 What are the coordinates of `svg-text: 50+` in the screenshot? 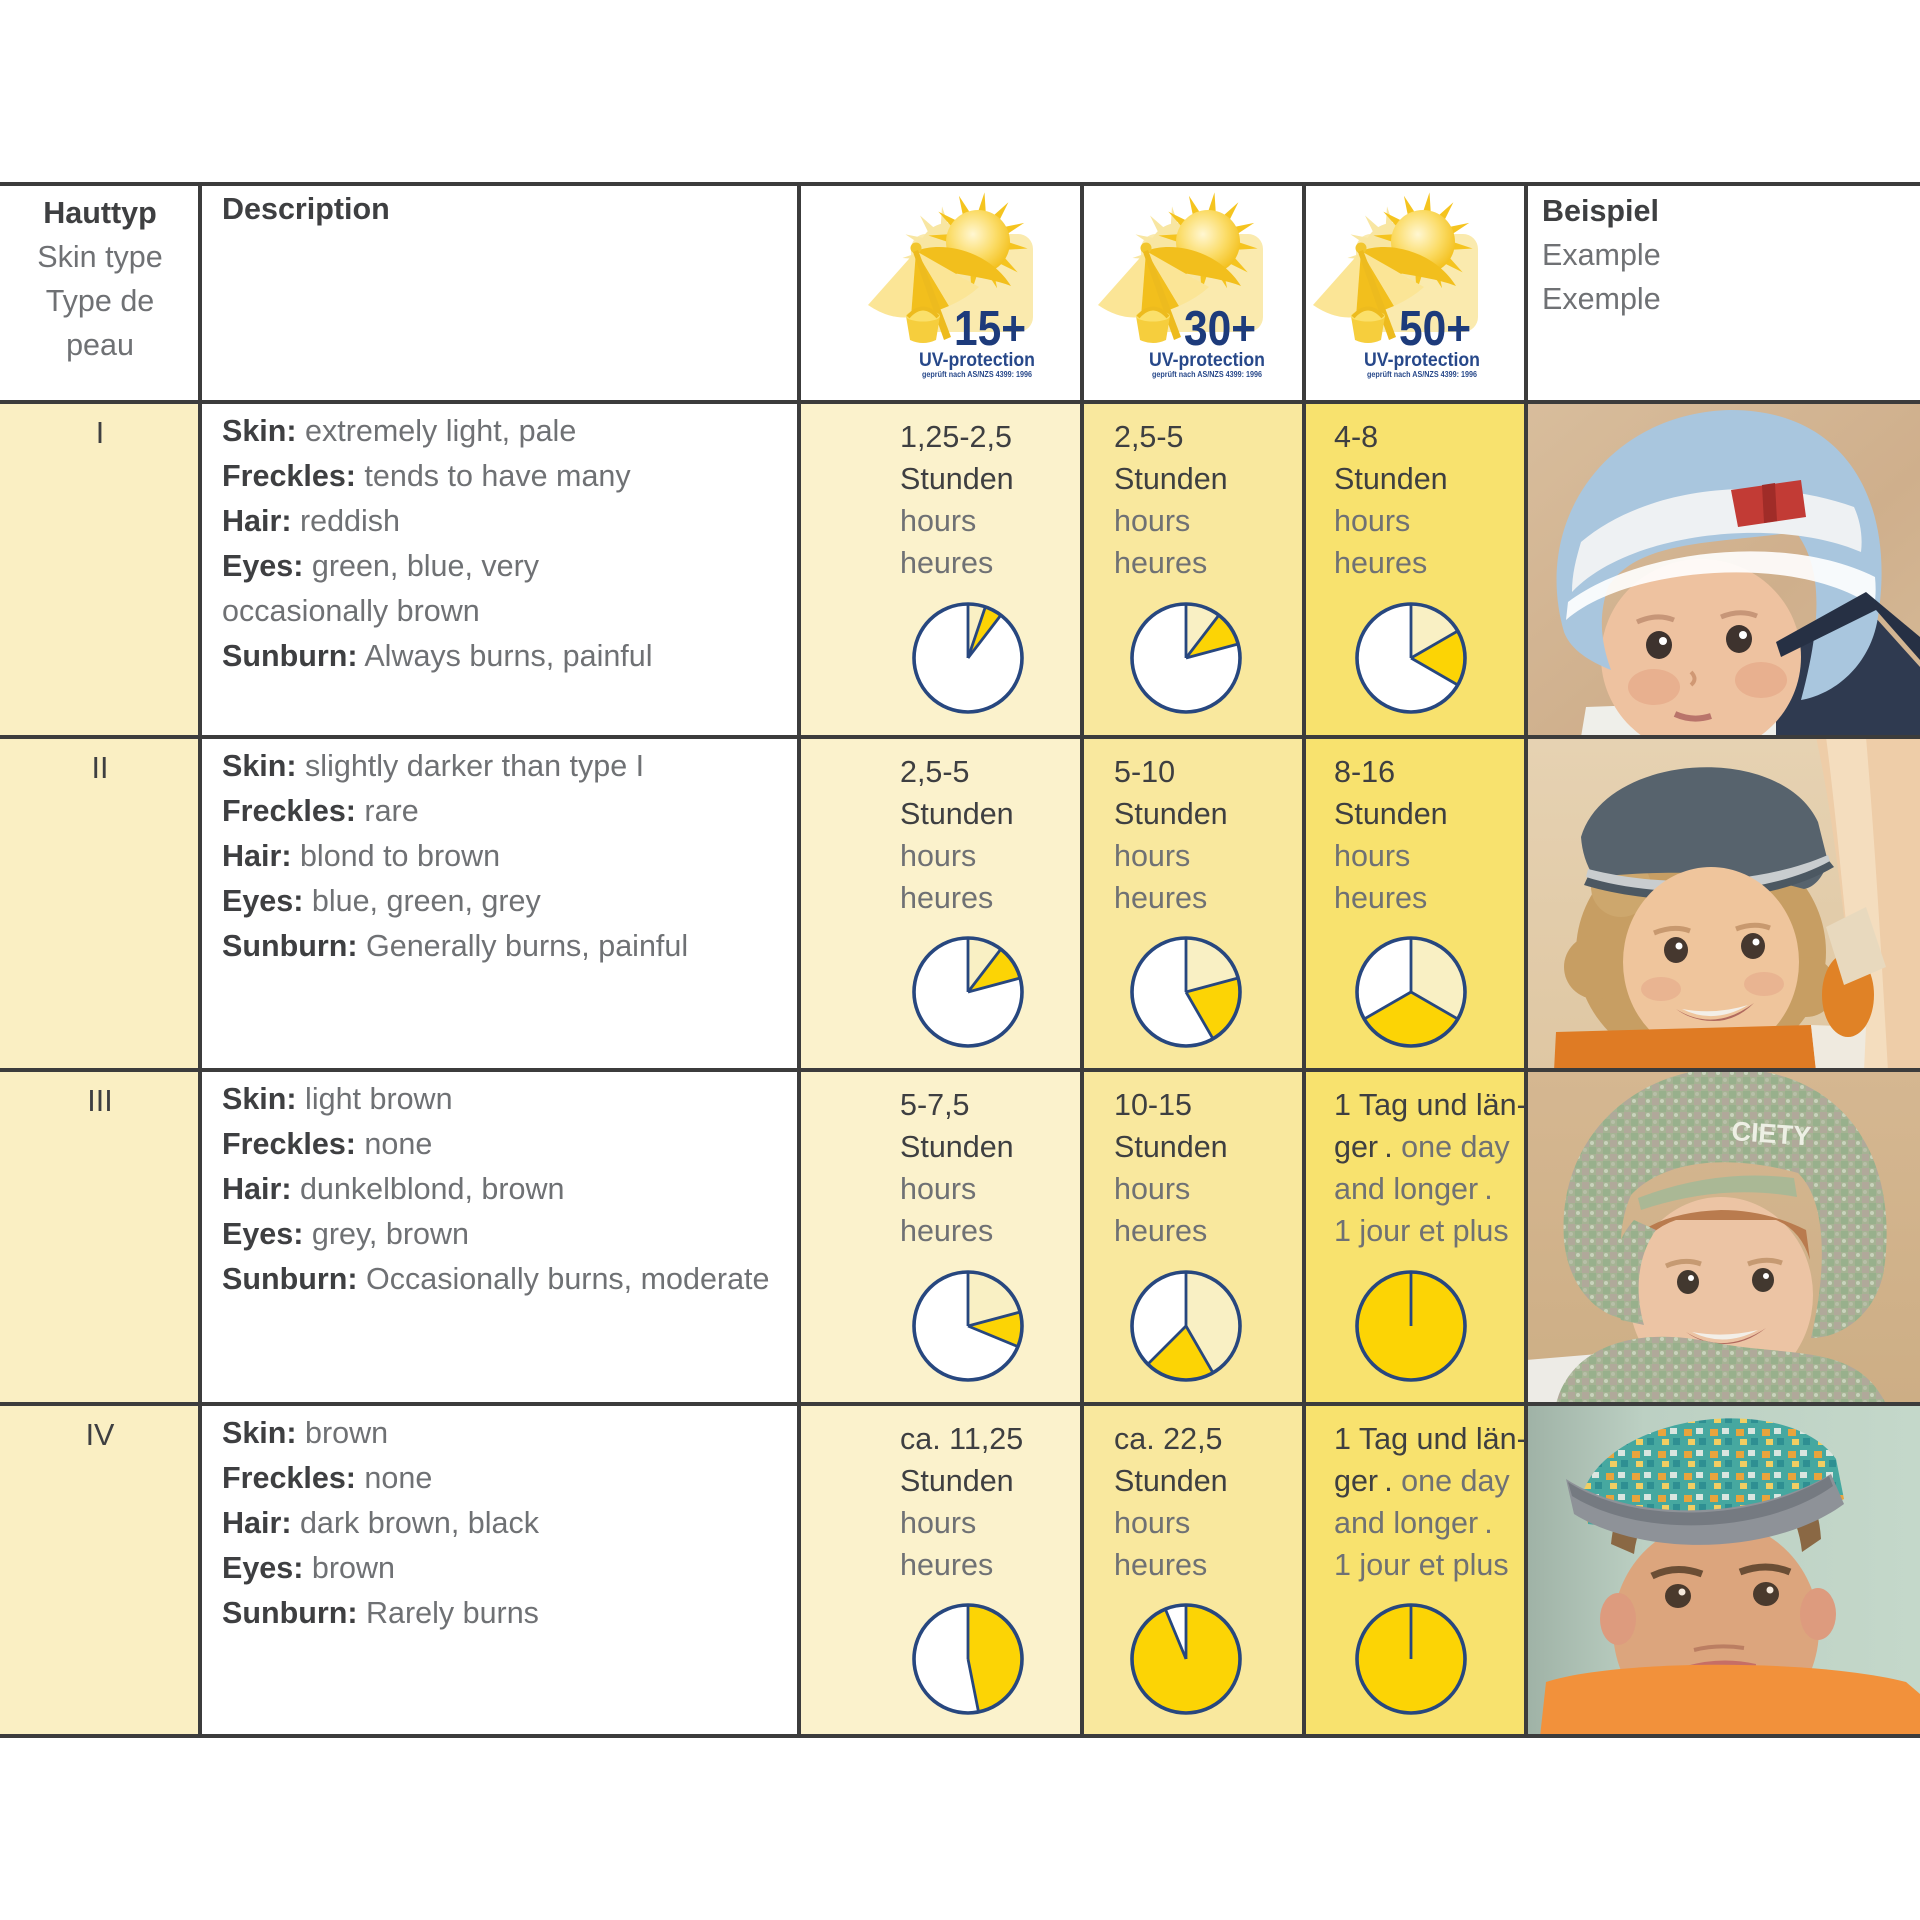 It's located at (1435, 329).